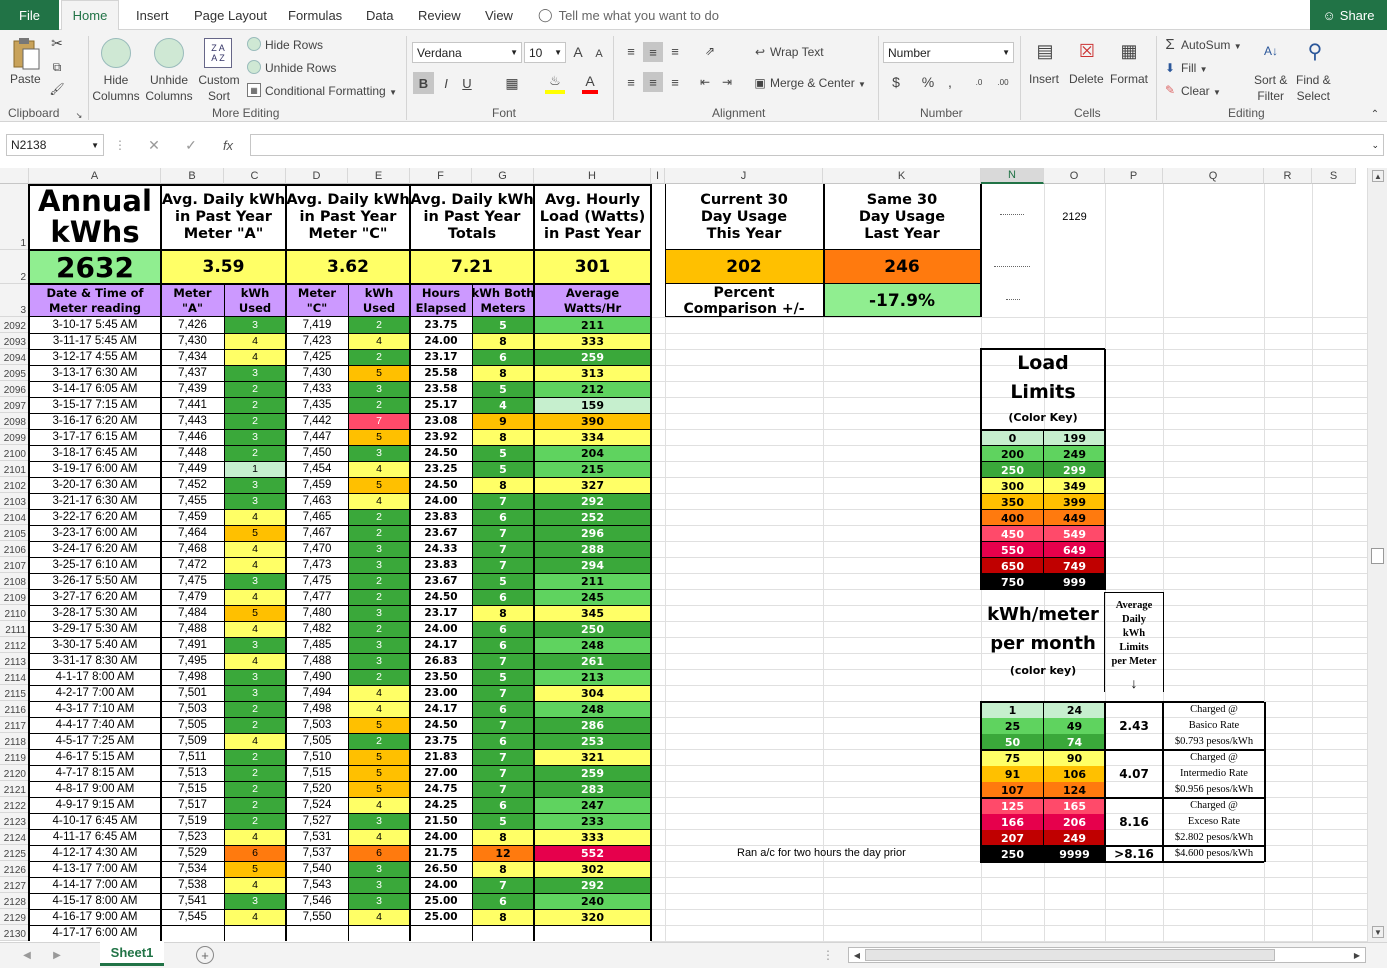 This screenshot has width=1387, height=968. I want to click on hide-rows-button: Hide Rows, so click(294, 45).